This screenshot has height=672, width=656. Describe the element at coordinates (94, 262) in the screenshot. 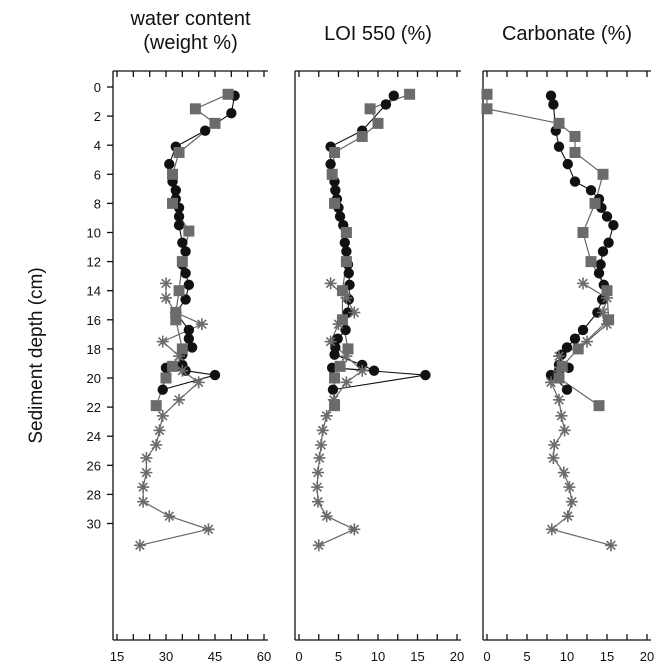

I see `y-tick-label: 12` at that location.